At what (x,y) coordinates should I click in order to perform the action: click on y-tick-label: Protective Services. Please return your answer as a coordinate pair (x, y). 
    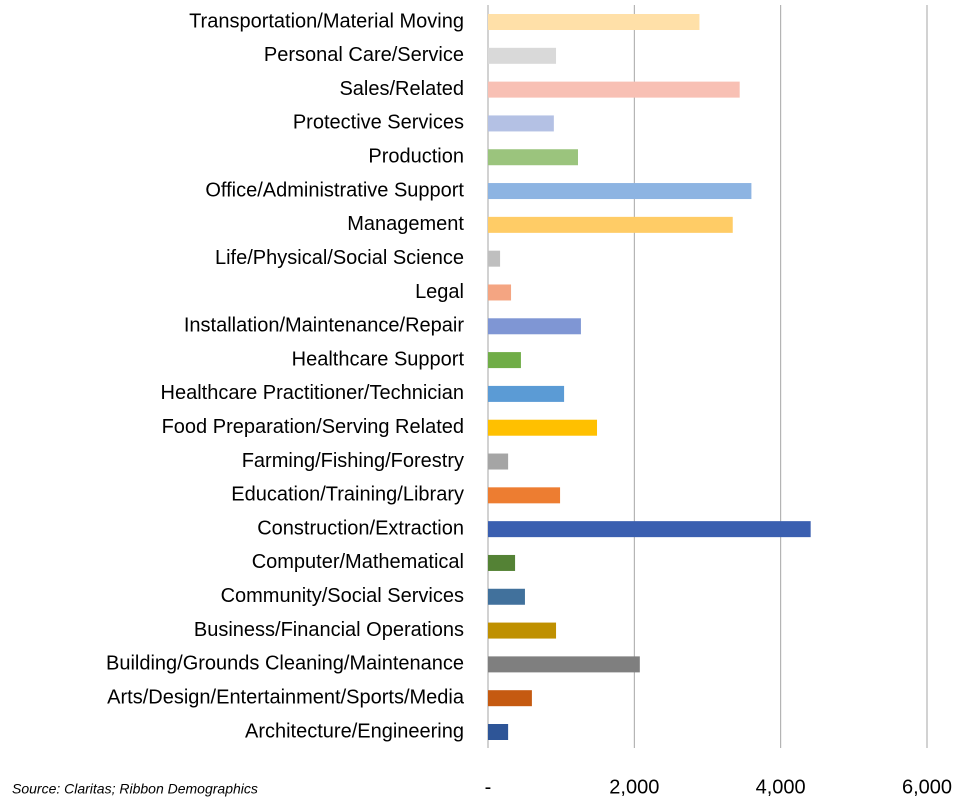
    Looking at the image, I should click on (378, 123).